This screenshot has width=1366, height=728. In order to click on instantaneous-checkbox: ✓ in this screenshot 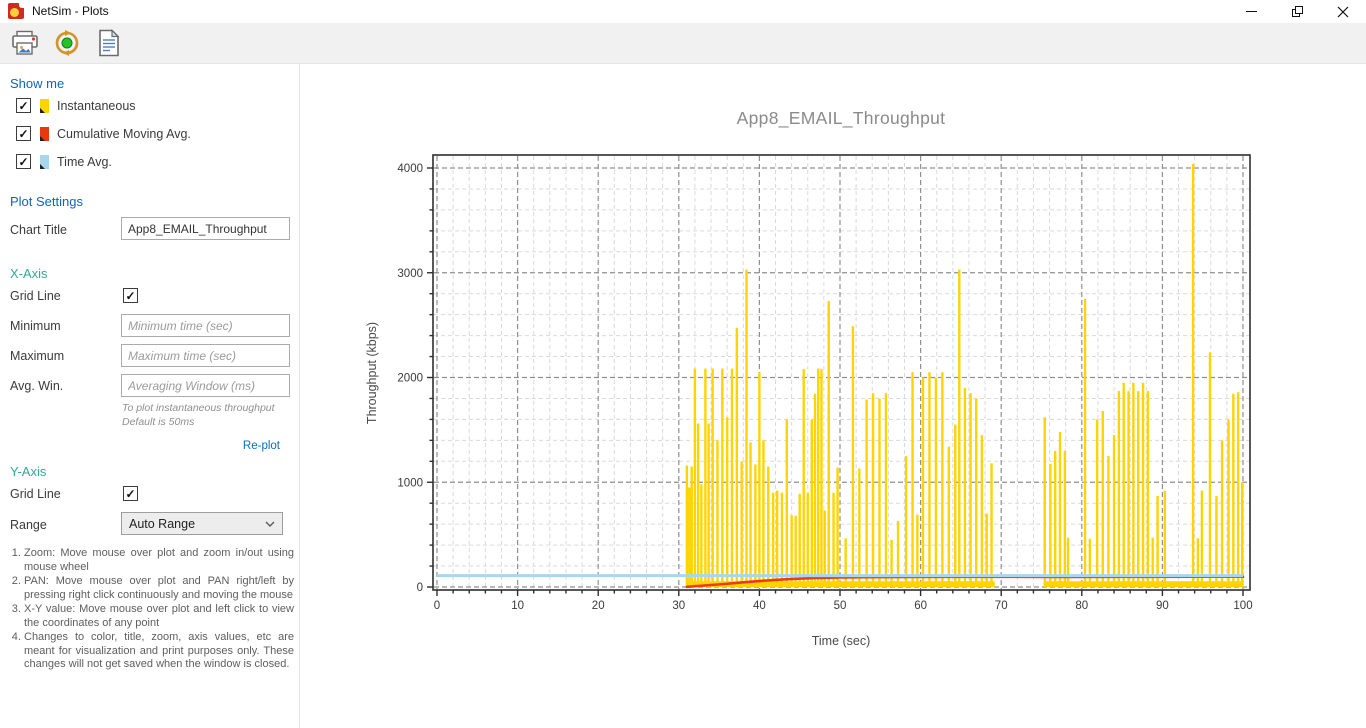, I will do `click(23, 105)`.